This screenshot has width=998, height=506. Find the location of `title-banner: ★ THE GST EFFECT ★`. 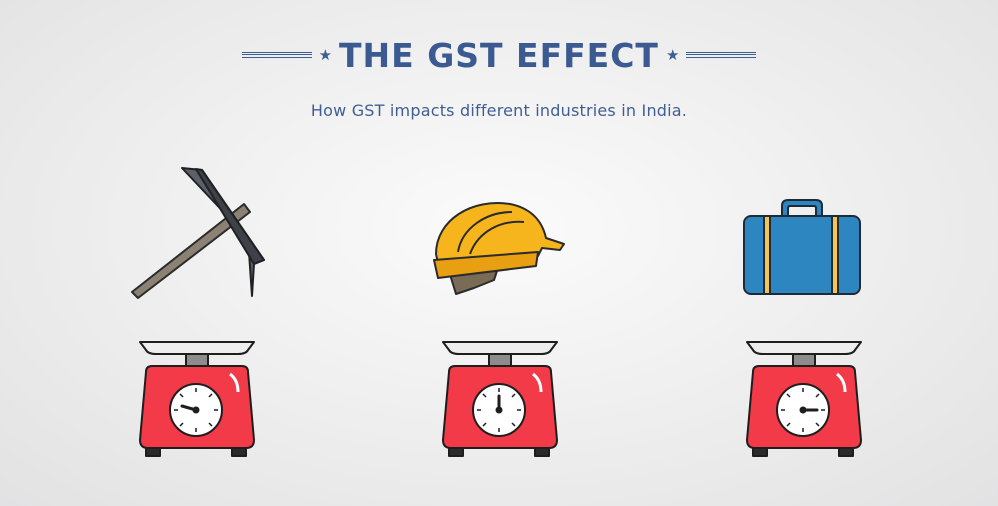

title-banner: ★ THE GST EFFECT ★ is located at coordinates (499, 55).